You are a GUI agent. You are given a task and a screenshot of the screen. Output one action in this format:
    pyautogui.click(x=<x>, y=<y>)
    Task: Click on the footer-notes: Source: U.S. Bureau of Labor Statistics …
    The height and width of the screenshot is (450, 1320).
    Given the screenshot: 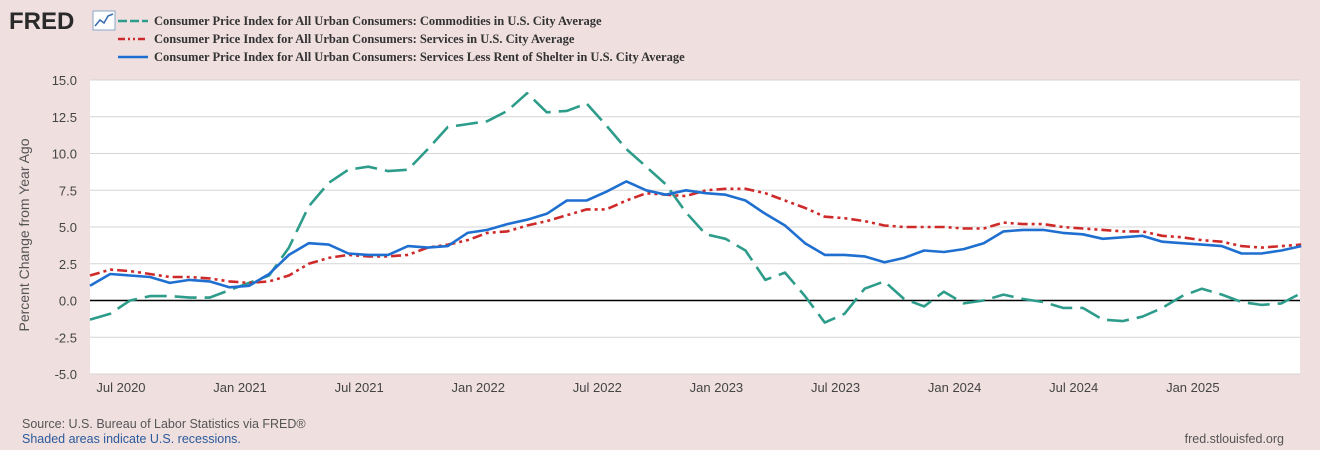 What is the action you would take?
    pyautogui.click(x=164, y=432)
    